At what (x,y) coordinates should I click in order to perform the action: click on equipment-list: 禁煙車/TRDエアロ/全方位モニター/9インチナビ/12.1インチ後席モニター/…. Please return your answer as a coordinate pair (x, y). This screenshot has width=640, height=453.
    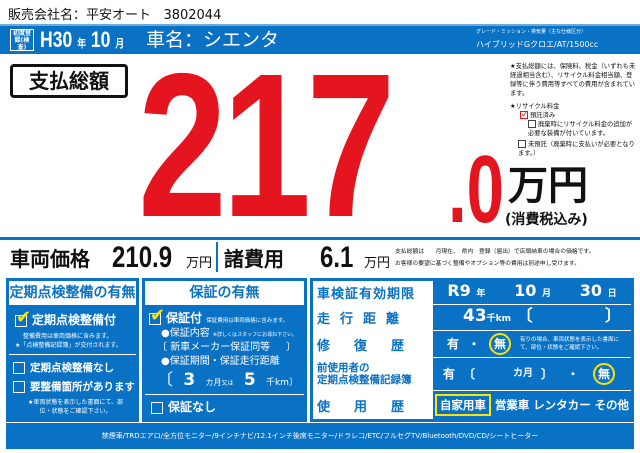
    Looking at the image, I should click on (320, 436).